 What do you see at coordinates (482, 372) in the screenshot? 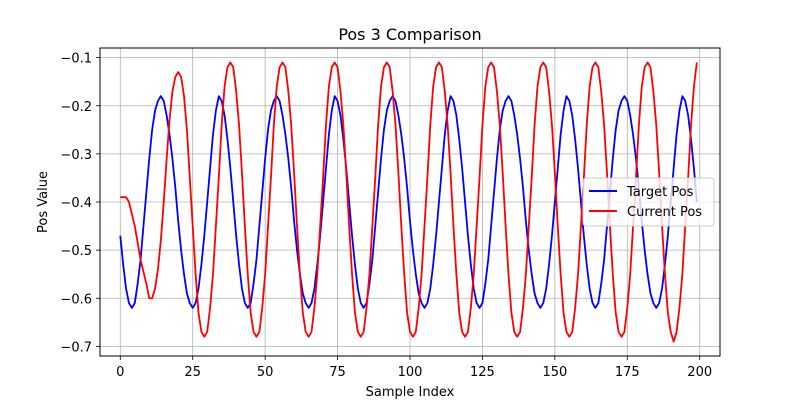
I see `x-tick-label: 125` at bounding box center [482, 372].